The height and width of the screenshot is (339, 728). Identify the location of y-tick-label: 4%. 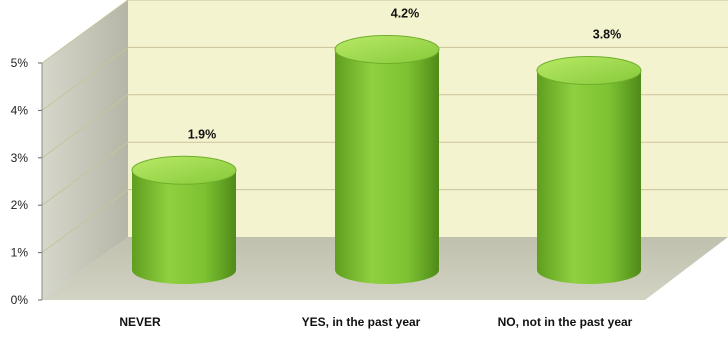
(20, 110).